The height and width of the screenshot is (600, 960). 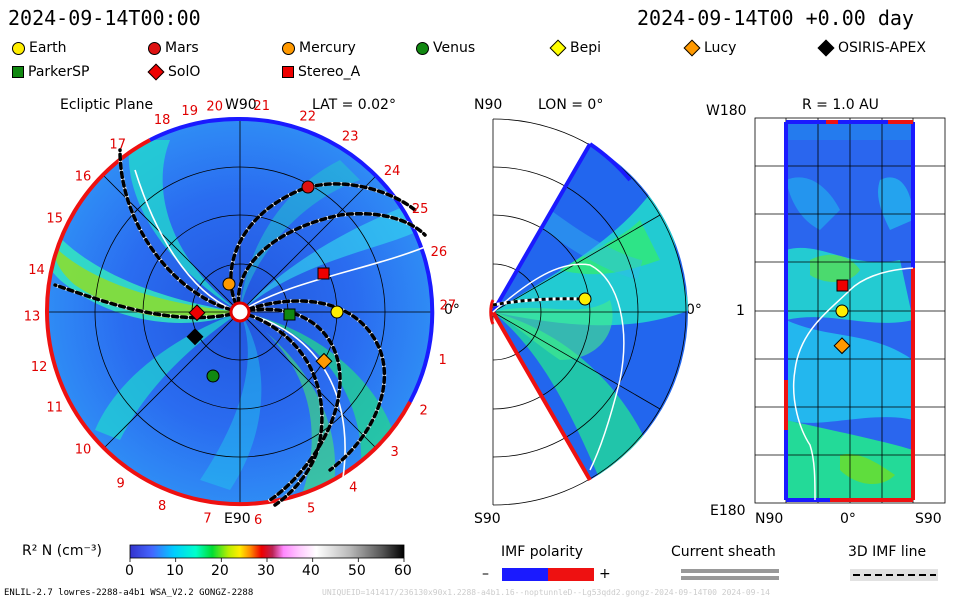 What do you see at coordinates (488, 105) in the screenshot?
I see `meridional-n90-label: N90` at bounding box center [488, 105].